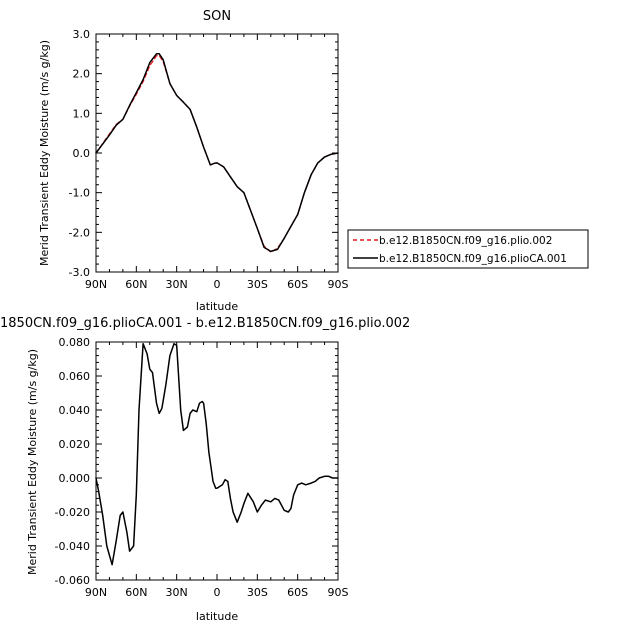  Describe the element at coordinates (75, 376) in the screenshot. I see `bottom-y-tick-label: 0.060` at that location.